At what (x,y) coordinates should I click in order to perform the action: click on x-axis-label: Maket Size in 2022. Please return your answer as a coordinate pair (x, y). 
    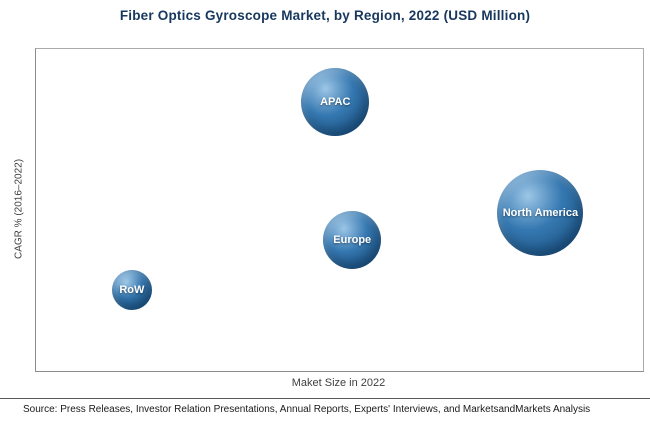
    Looking at the image, I should click on (338, 383).